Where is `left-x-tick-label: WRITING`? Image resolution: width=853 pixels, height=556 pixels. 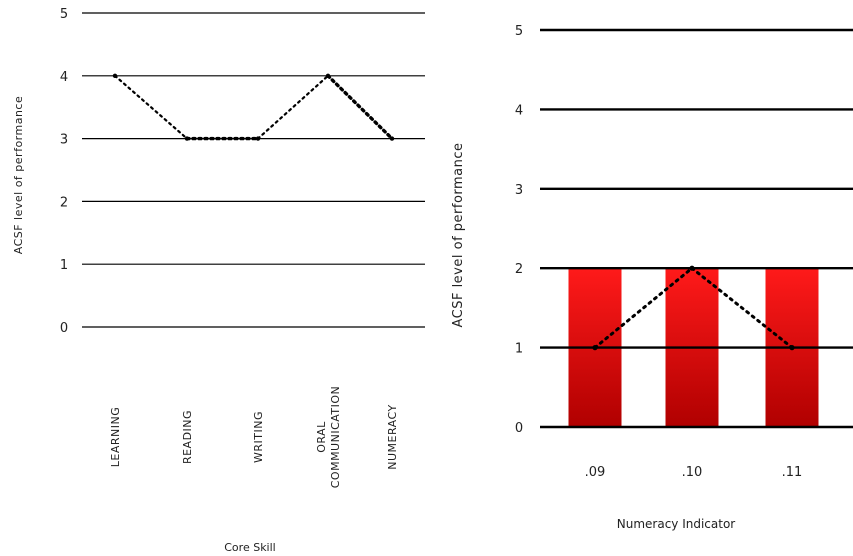
left-x-tick-label: WRITING is located at coordinates (258, 437).